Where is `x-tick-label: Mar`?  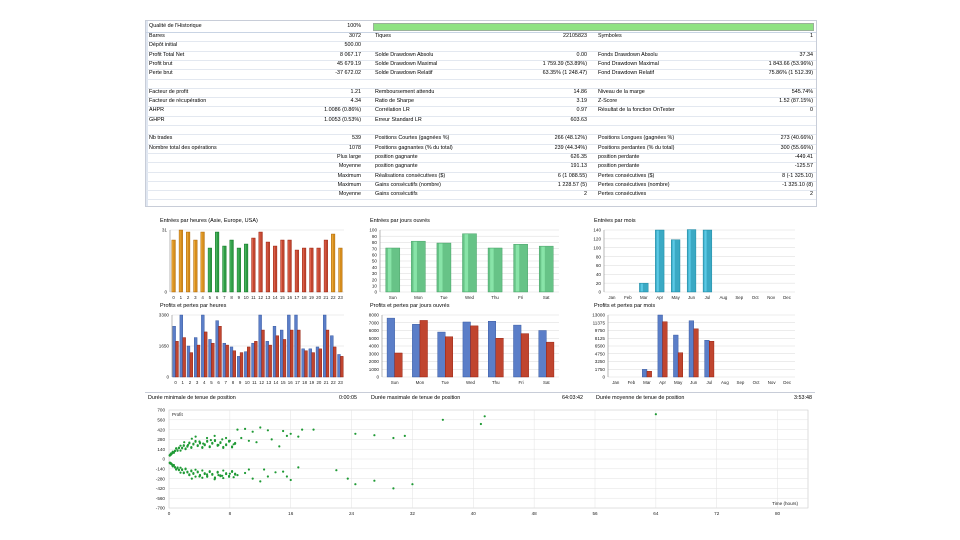
x-tick-label: Mar is located at coordinates (644, 297).